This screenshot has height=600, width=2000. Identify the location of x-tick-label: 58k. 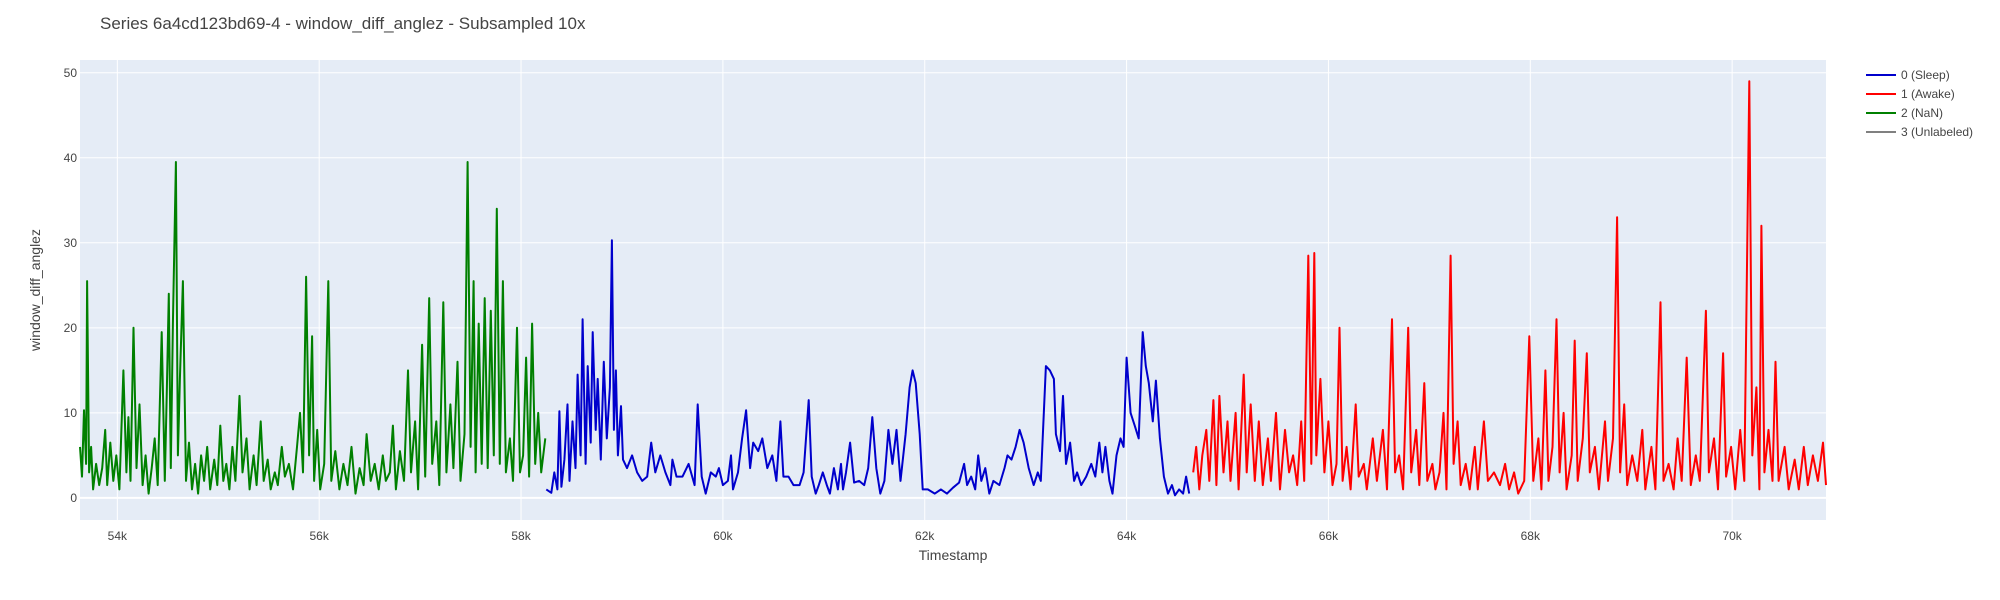
(521, 536).